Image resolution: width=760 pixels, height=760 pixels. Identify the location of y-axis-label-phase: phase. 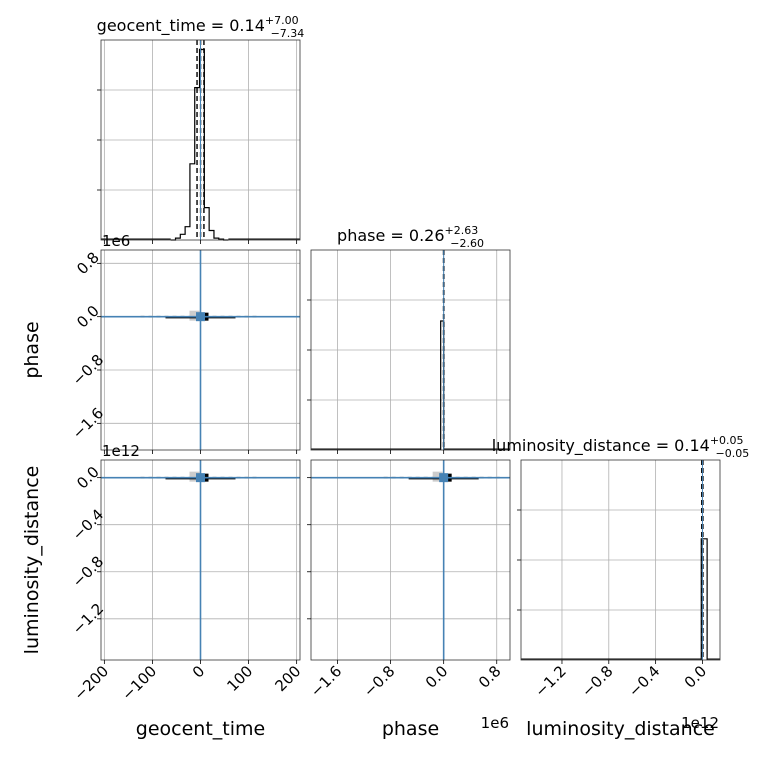
(32, 349).